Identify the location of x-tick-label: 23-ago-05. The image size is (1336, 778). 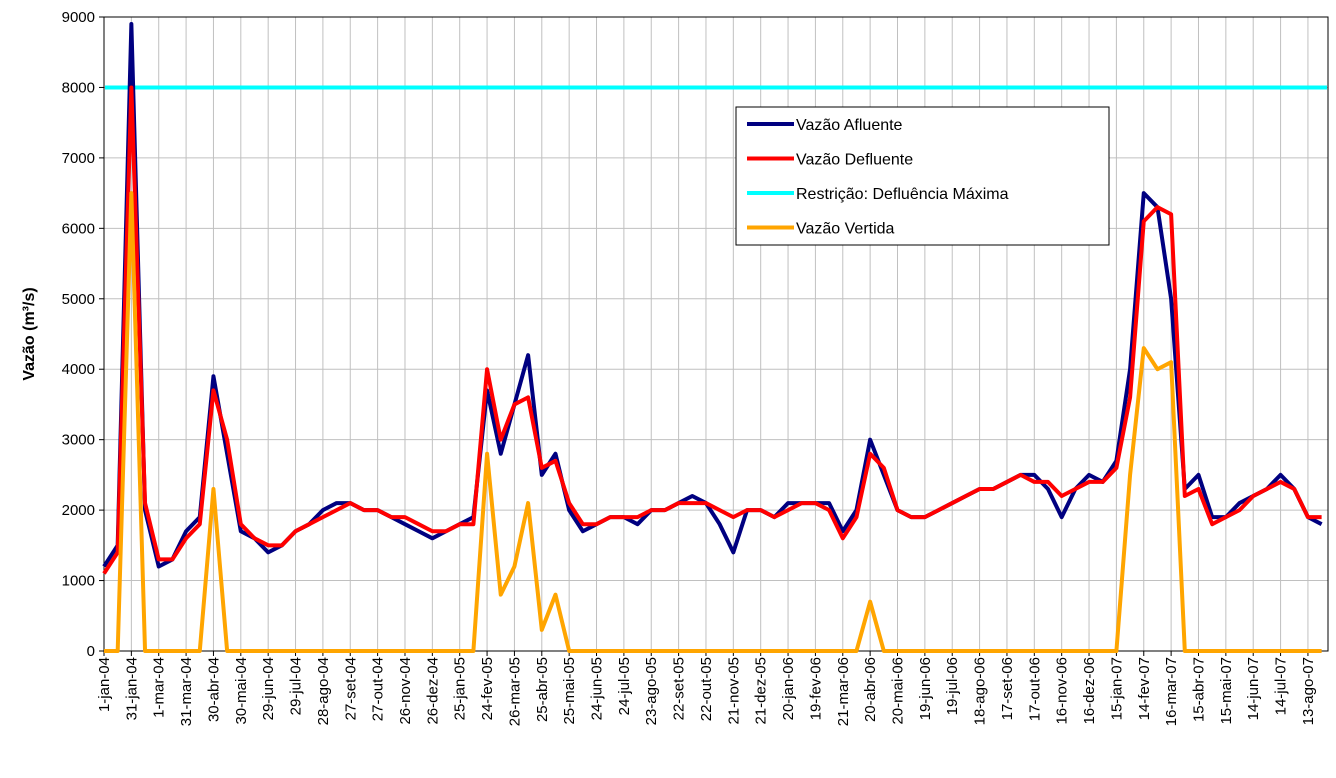
(651, 691).